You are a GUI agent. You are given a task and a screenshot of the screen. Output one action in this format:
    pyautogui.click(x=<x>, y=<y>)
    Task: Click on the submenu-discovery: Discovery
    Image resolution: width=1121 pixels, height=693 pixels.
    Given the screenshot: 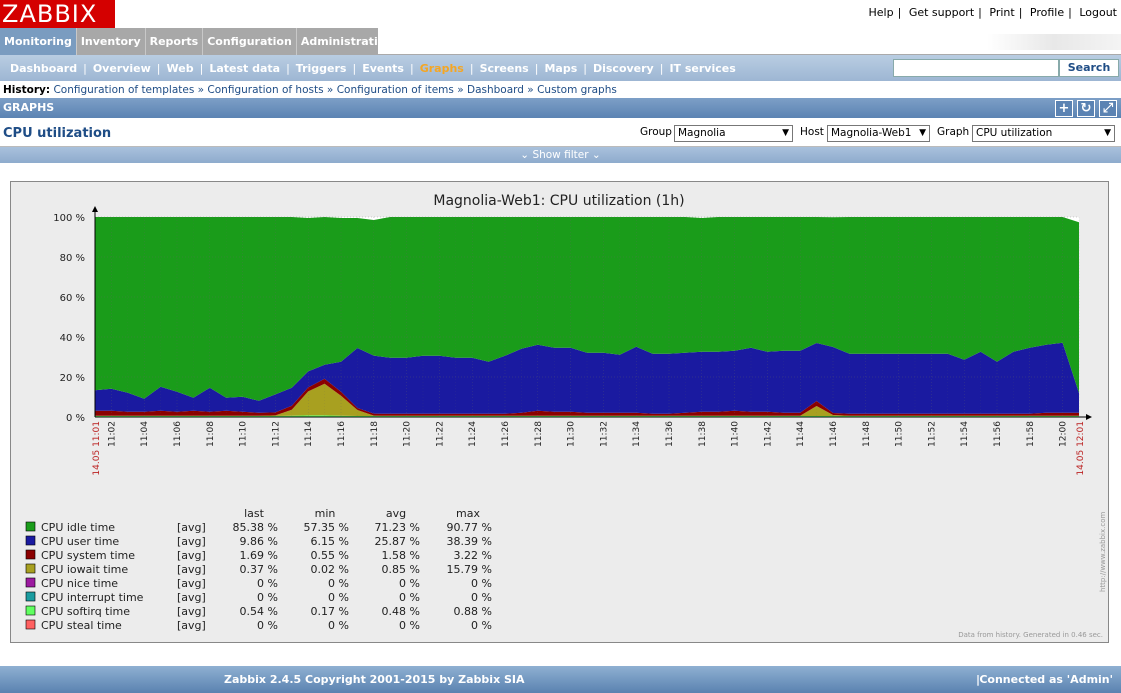 What is the action you would take?
    pyautogui.click(x=623, y=68)
    